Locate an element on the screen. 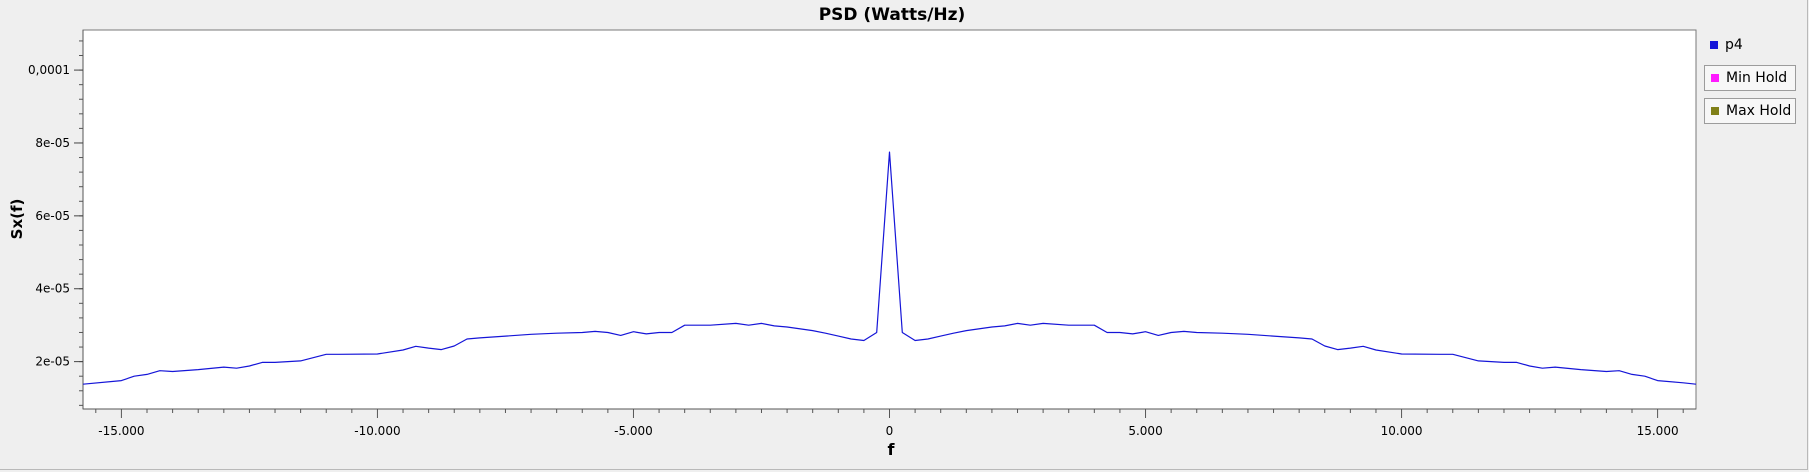 This screenshot has height=472, width=1809. x-tick-label: 5.000 is located at coordinates (1145, 431).